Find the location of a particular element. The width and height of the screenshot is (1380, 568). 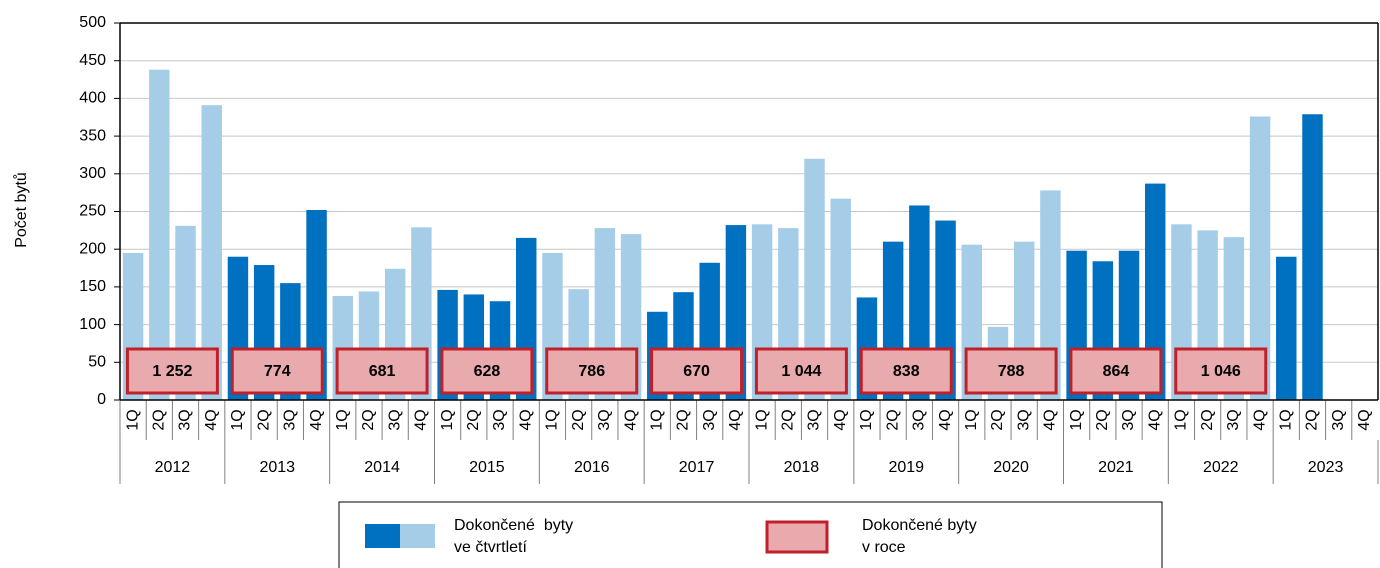

y-tick-label: 50 is located at coordinates (97, 362).